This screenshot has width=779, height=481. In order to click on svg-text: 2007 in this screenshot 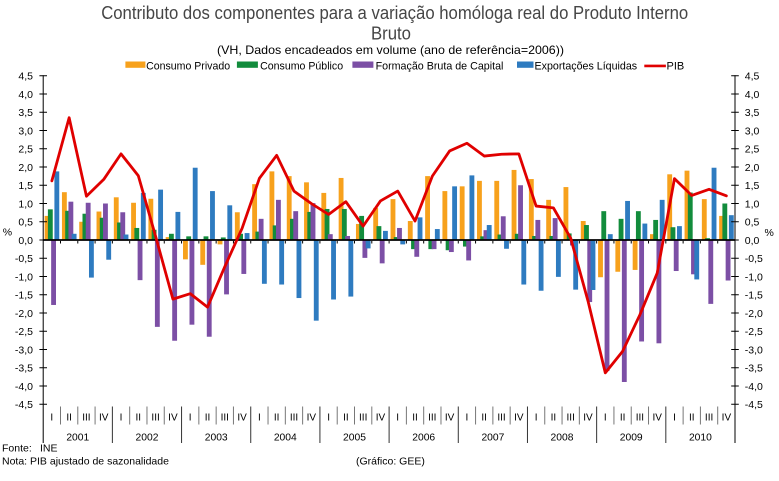, I will do `click(492, 438)`.